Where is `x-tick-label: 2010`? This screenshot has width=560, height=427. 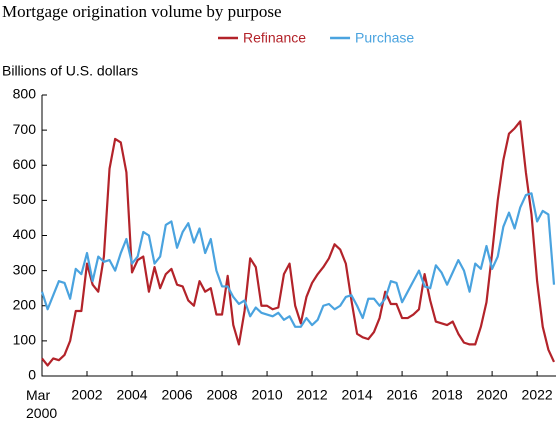
x-tick-label: 2010 is located at coordinates (266, 395).